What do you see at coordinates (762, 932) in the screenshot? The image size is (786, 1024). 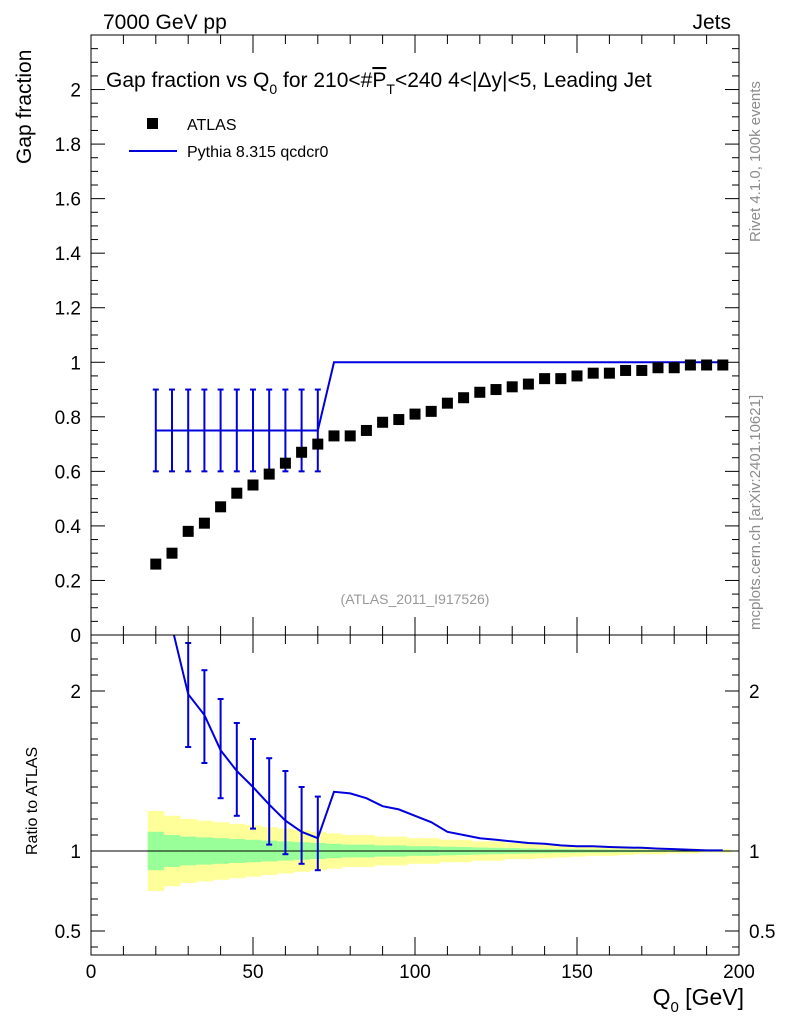 I see `ratio-y-tick-label-right: 0.5` at bounding box center [762, 932].